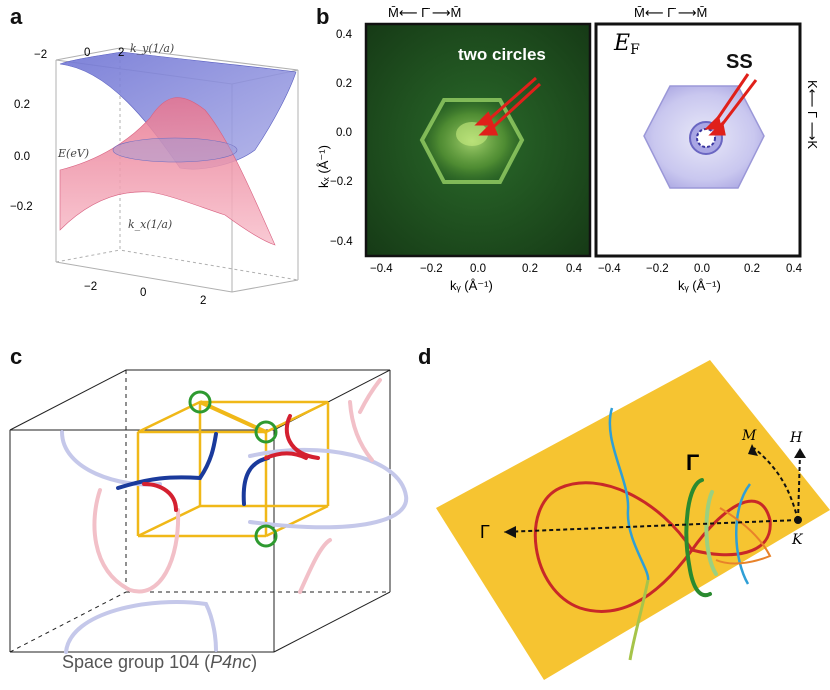 Image resolution: width=830 pixels, height=690 pixels. I want to click on panel-letter-d: d, so click(425, 356).